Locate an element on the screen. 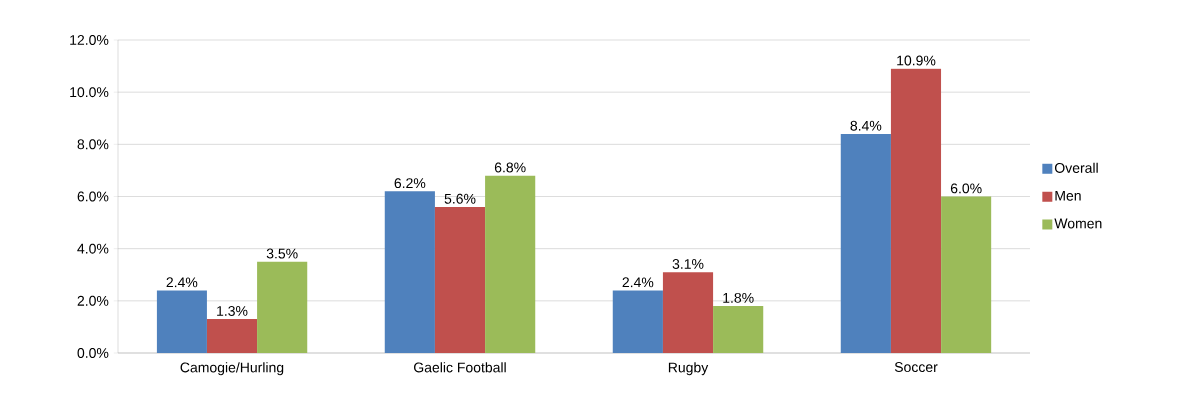 The image size is (1202, 410). data-label: 1.3% is located at coordinates (232, 310).